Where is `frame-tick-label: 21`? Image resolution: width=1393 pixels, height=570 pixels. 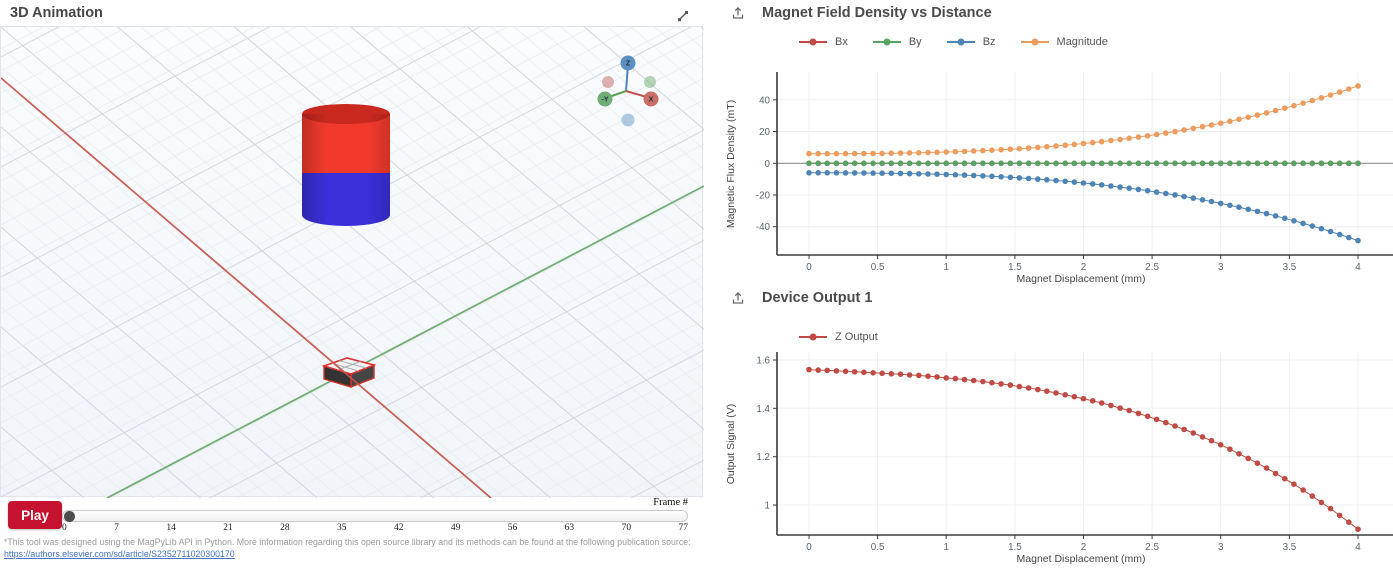 frame-tick-label: 21 is located at coordinates (228, 528).